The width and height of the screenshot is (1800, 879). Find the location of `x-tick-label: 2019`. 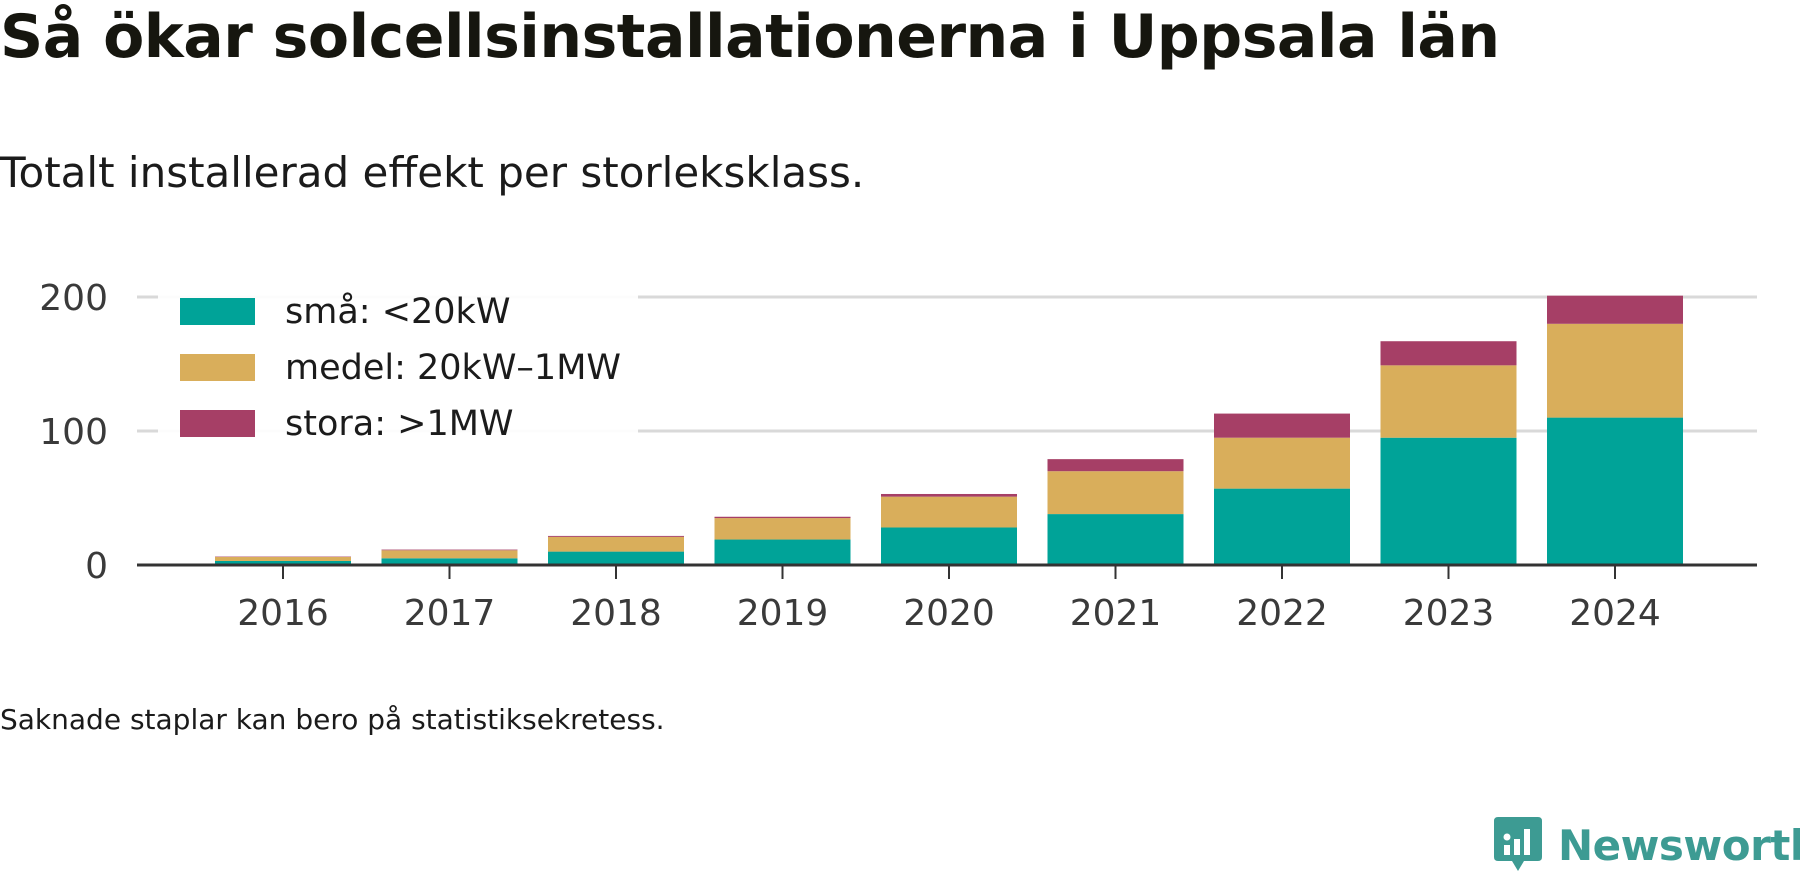

x-tick-label: 2019 is located at coordinates (783, 613).